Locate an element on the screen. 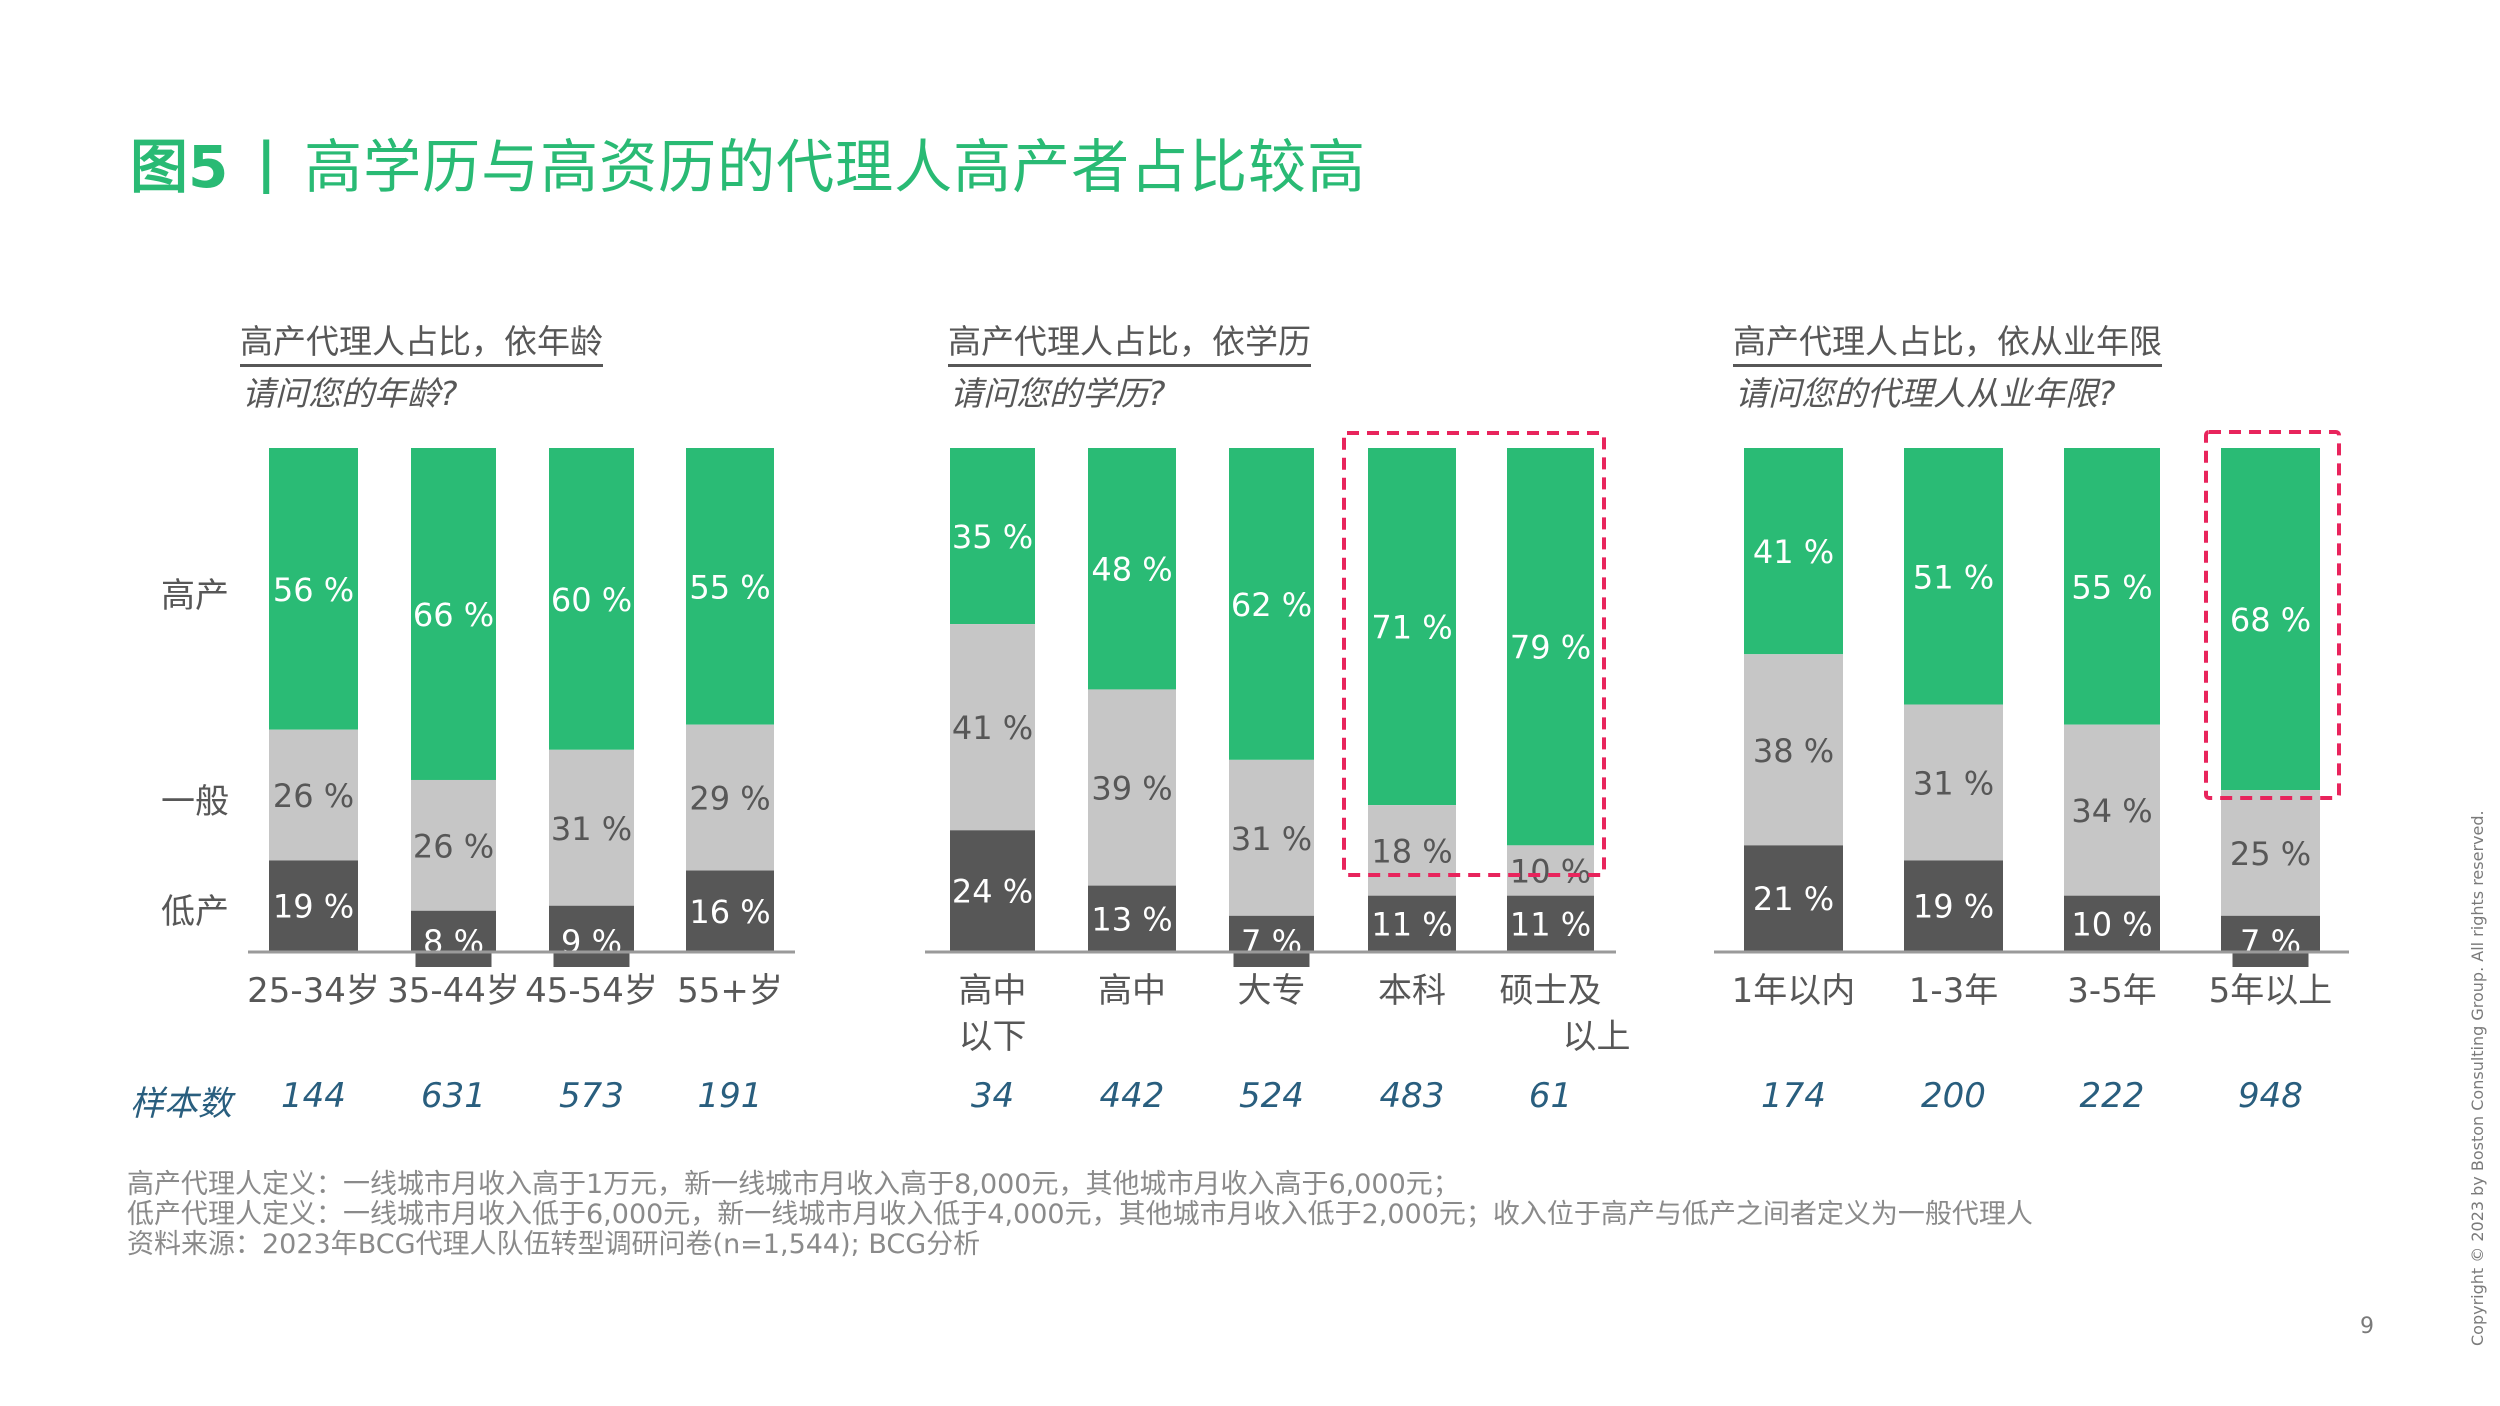 The width and height of the screenshot is (2500, 1406). sample-size-value: 573 is located at coordinates (591, 1096).